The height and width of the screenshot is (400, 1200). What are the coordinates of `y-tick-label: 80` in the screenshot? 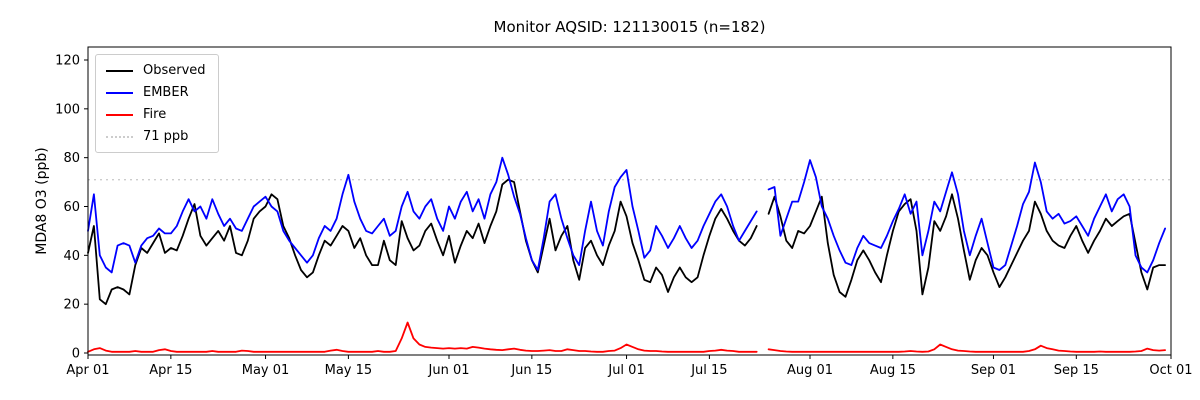 It's located at (71, 158).